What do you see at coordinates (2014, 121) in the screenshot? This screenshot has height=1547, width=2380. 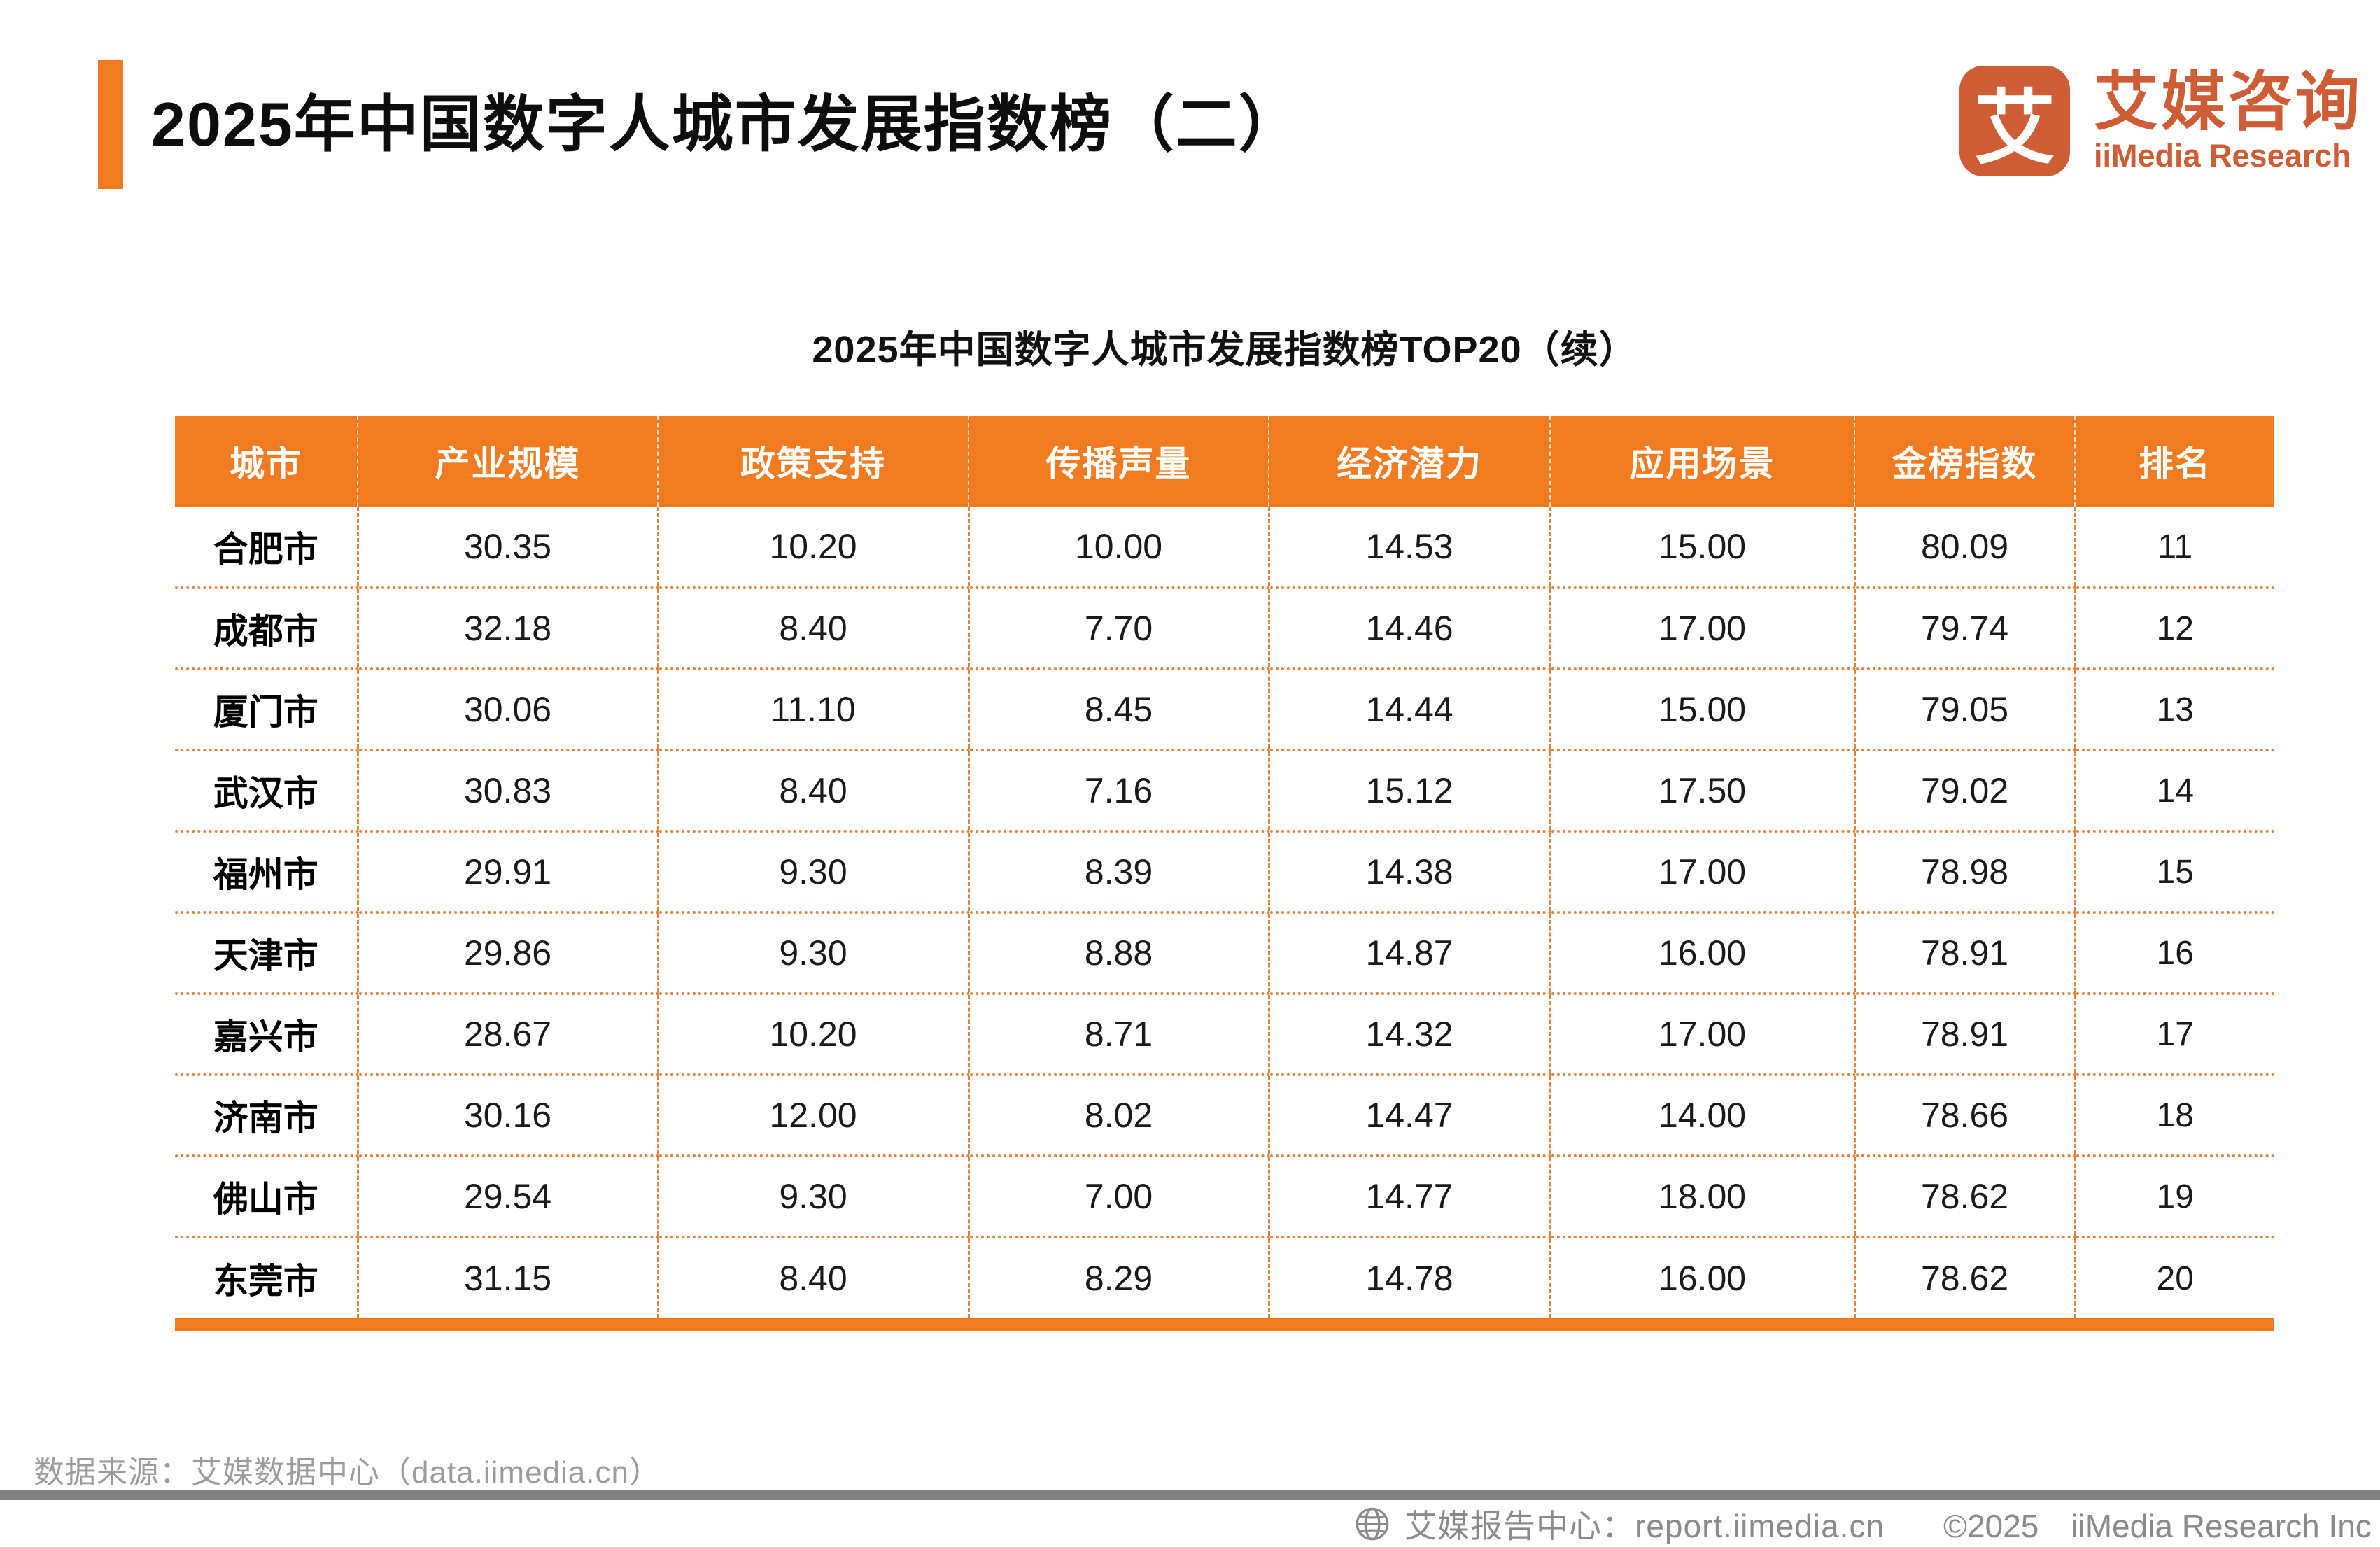 I see `iimedia-logo-icon: 艾` at bounding box center [2014, 121].